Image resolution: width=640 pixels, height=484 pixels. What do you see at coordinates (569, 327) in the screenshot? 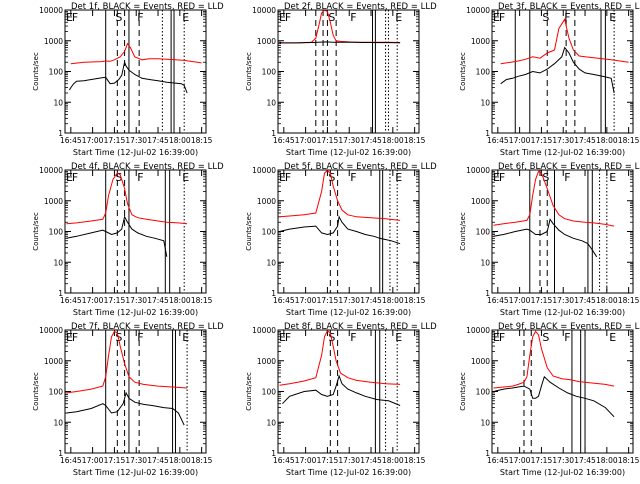
I see `panel-title: Det 9f, BLACK = Events, RED = LLD` at bounding box center [569, 327].